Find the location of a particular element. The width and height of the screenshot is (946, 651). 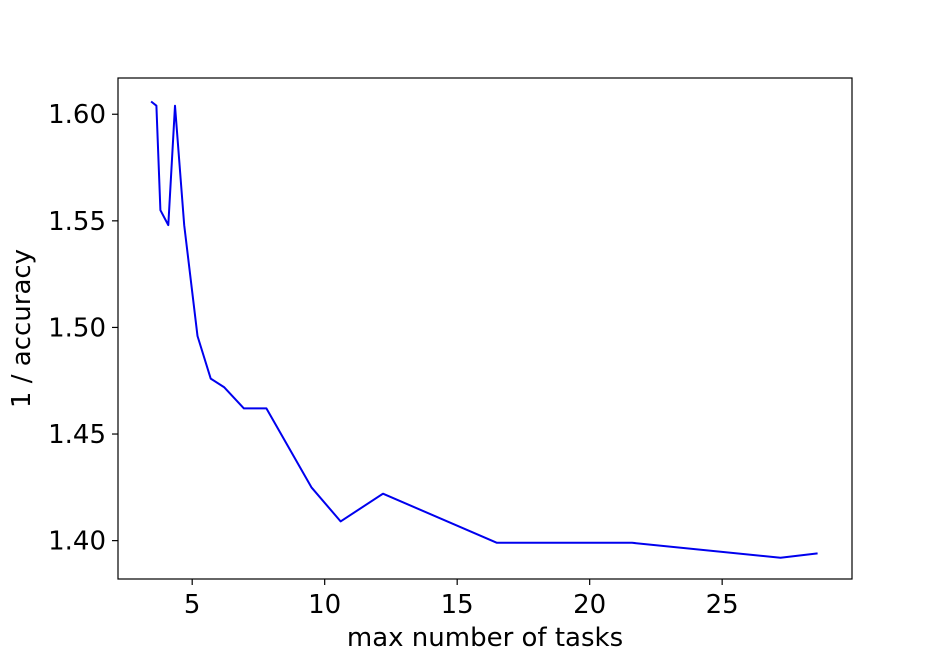

y-tick-label: 1.55 is located at coordinates (77, 222).